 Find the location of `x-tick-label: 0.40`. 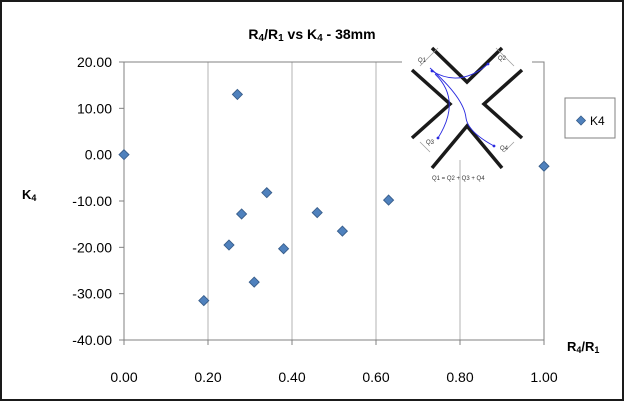

x-tick-label: 0.40 is located at coordinates (291, 377).